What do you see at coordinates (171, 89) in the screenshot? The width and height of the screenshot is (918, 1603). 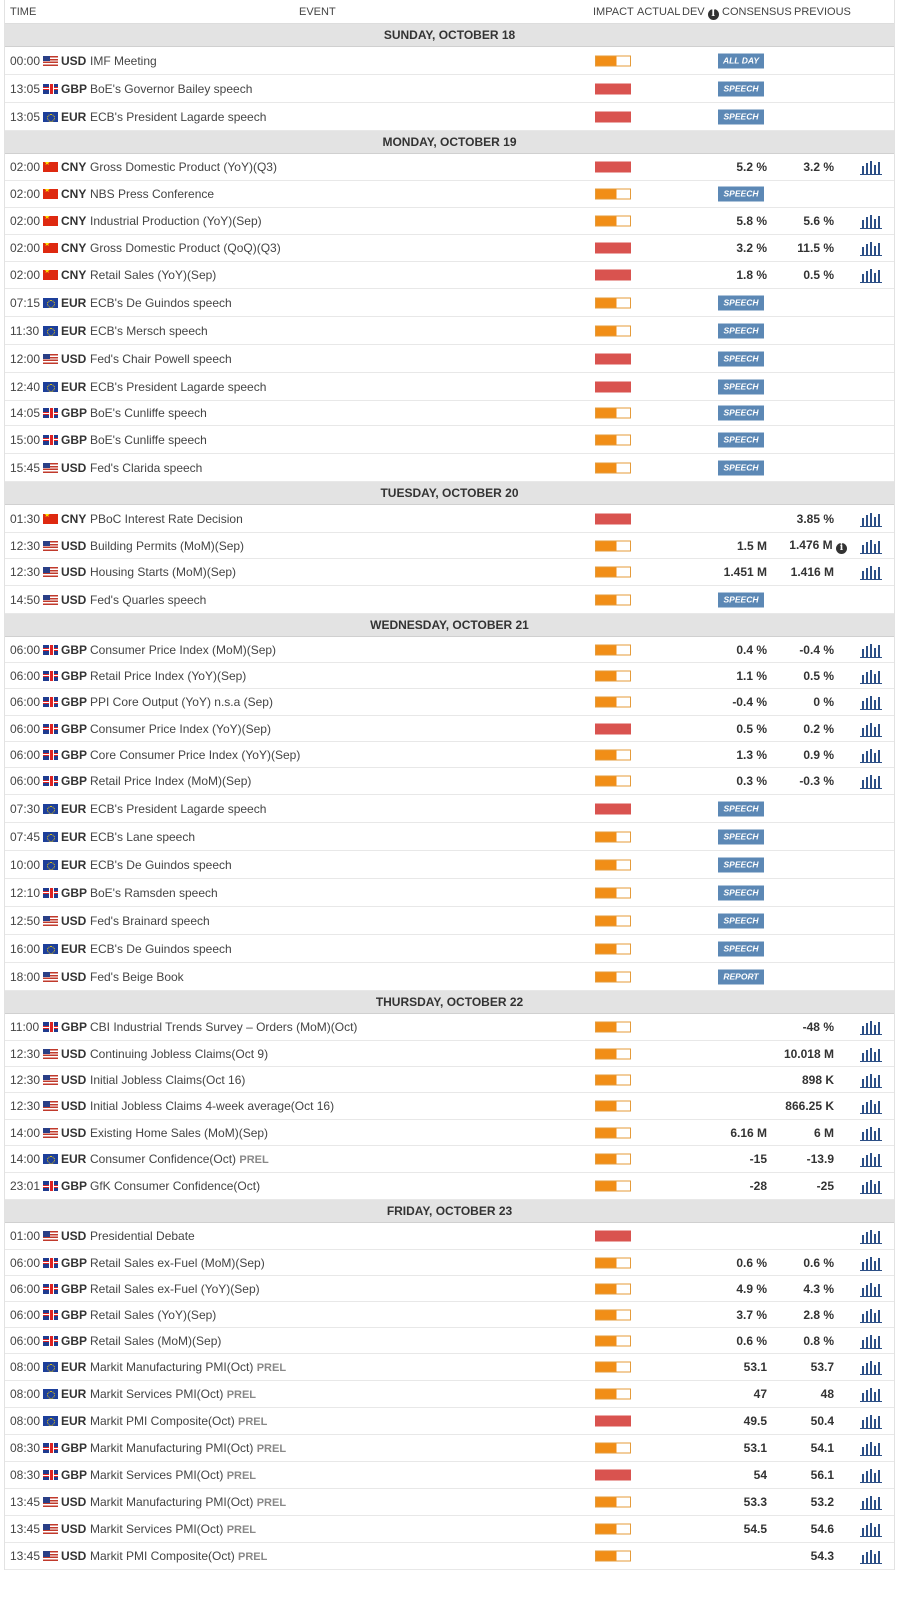 I see `event-name: BoE's Governor Bailey speech` at bounding box center [171, 89].